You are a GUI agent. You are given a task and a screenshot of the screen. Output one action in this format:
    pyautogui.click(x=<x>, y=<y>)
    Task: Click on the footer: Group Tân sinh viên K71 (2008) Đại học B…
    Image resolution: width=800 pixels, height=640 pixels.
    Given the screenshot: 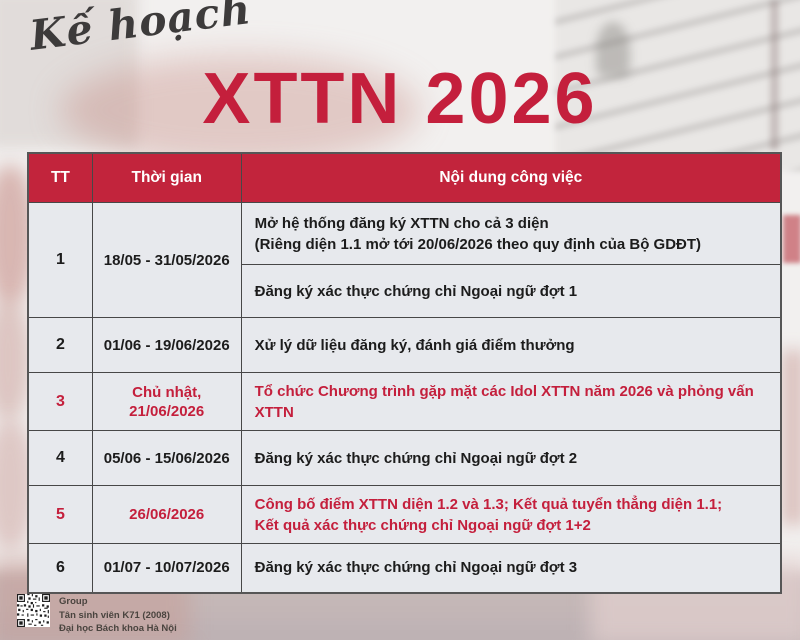 What is the action you would take?
    pyautogui.click(x=97, y=615)
    